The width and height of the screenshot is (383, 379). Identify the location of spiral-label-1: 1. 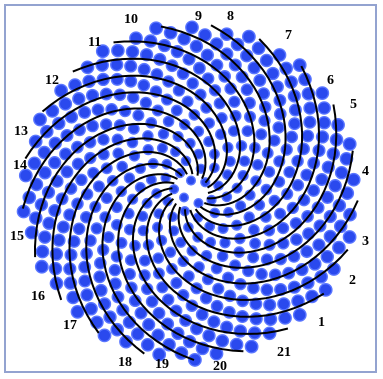
(321, 322).